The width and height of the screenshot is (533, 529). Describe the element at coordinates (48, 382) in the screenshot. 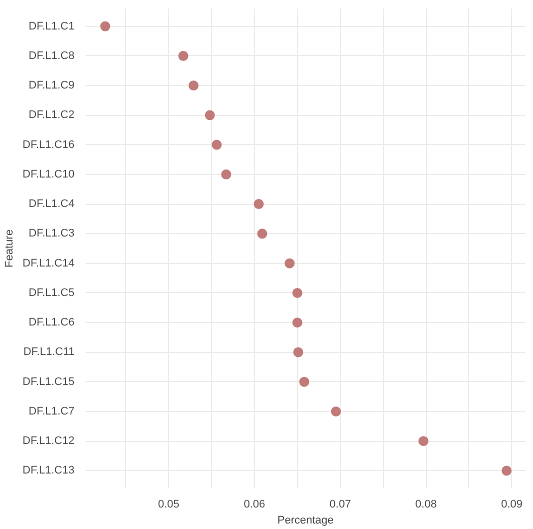

I see `y-tick-label: DF.L1.C15` at that location.